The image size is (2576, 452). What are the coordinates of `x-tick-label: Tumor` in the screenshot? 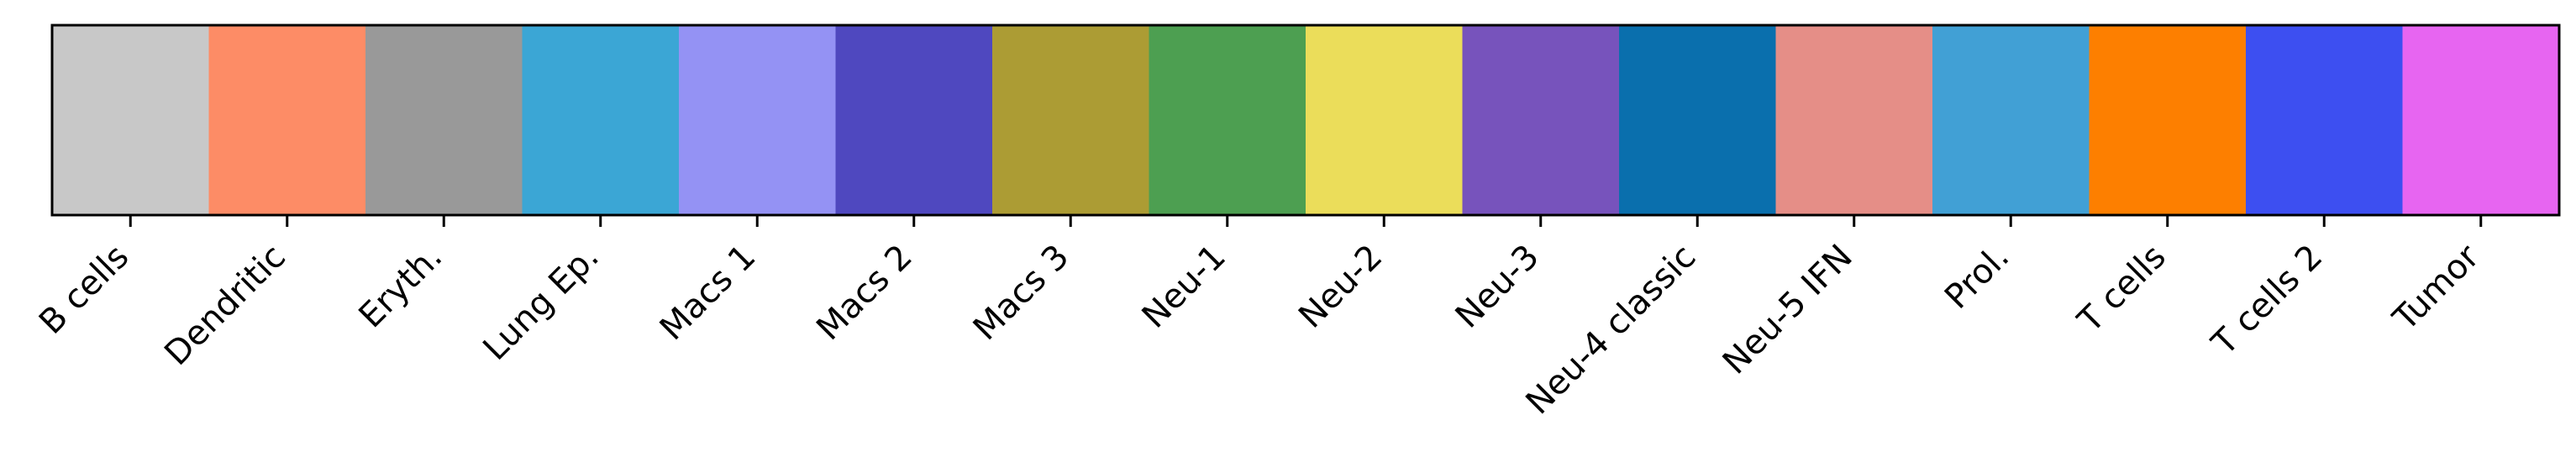 It's located at (2436, 288).